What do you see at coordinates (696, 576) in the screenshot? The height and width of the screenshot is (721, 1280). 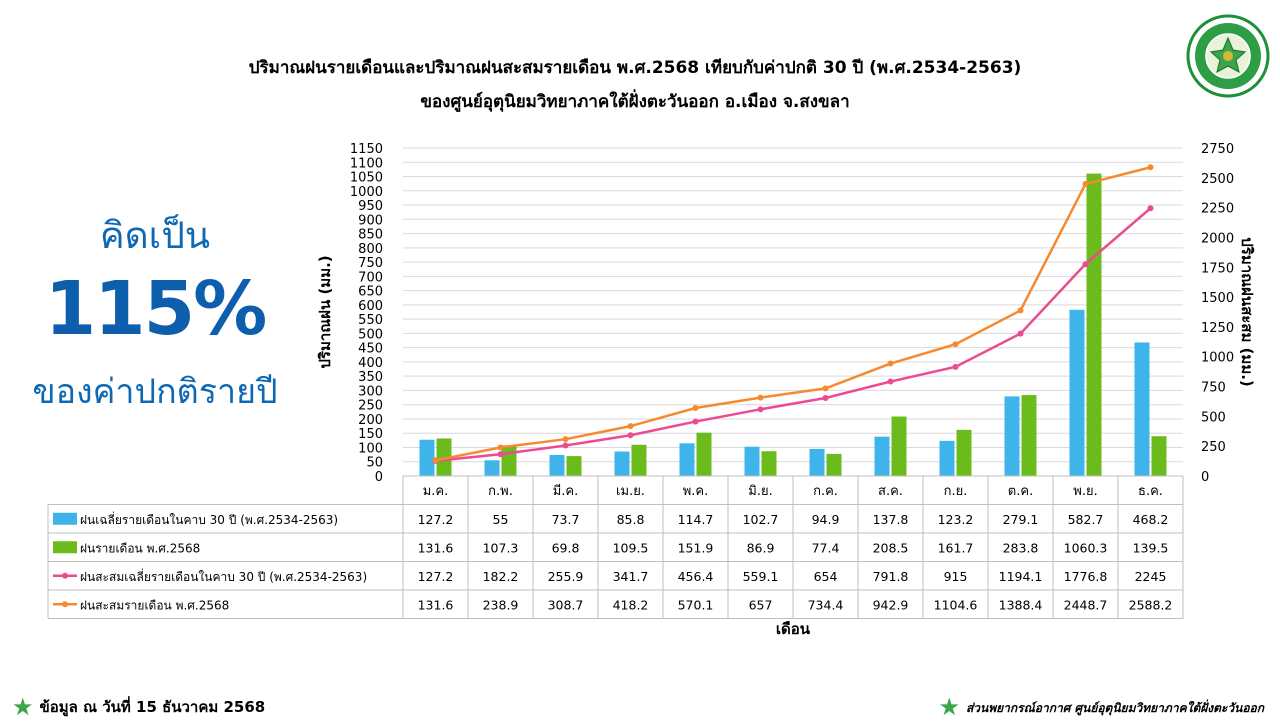 I see `data-table-cell: 456.4` at bounding box center [696, 576].